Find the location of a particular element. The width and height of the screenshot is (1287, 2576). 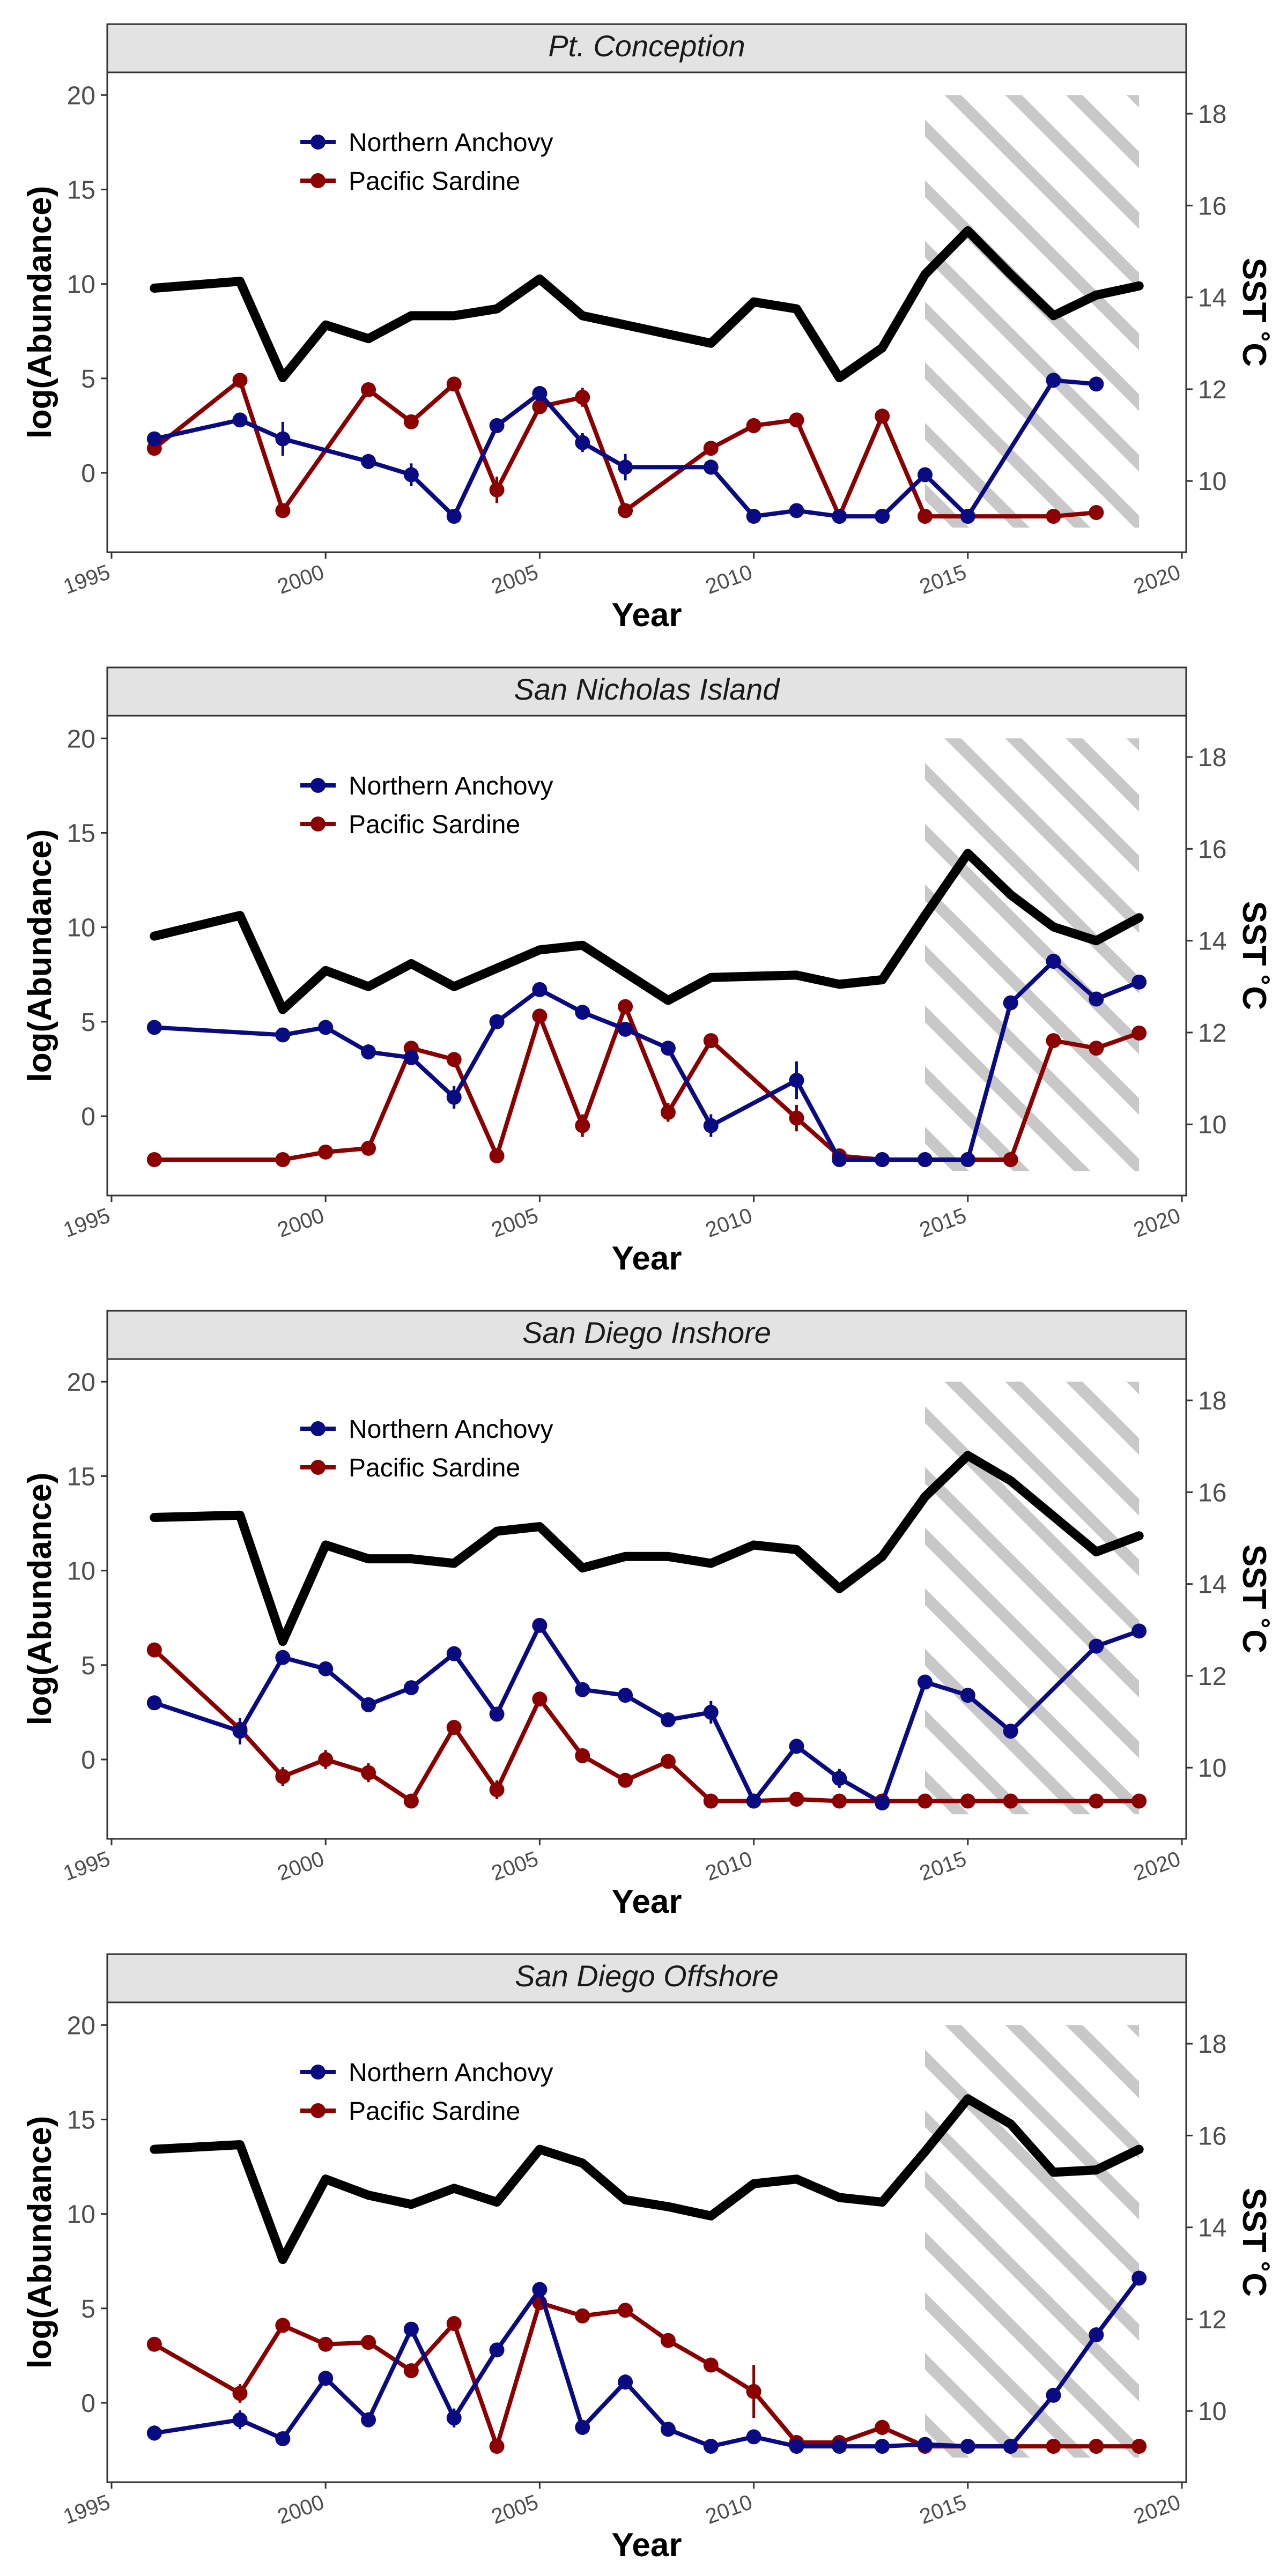

y-tick-label: 20 is located at coordinates (81, 739).